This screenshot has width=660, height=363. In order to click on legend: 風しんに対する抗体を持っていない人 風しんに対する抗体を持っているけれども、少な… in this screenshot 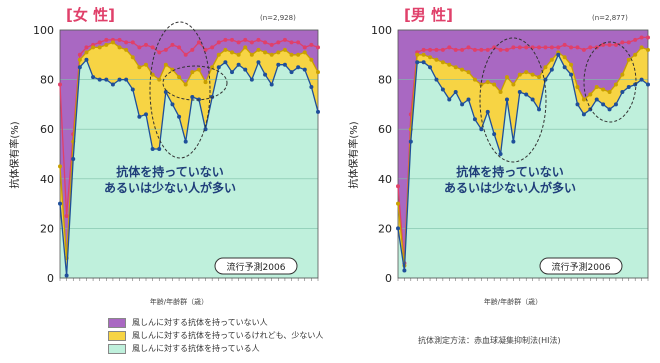, I will do `click(215, 335)`.